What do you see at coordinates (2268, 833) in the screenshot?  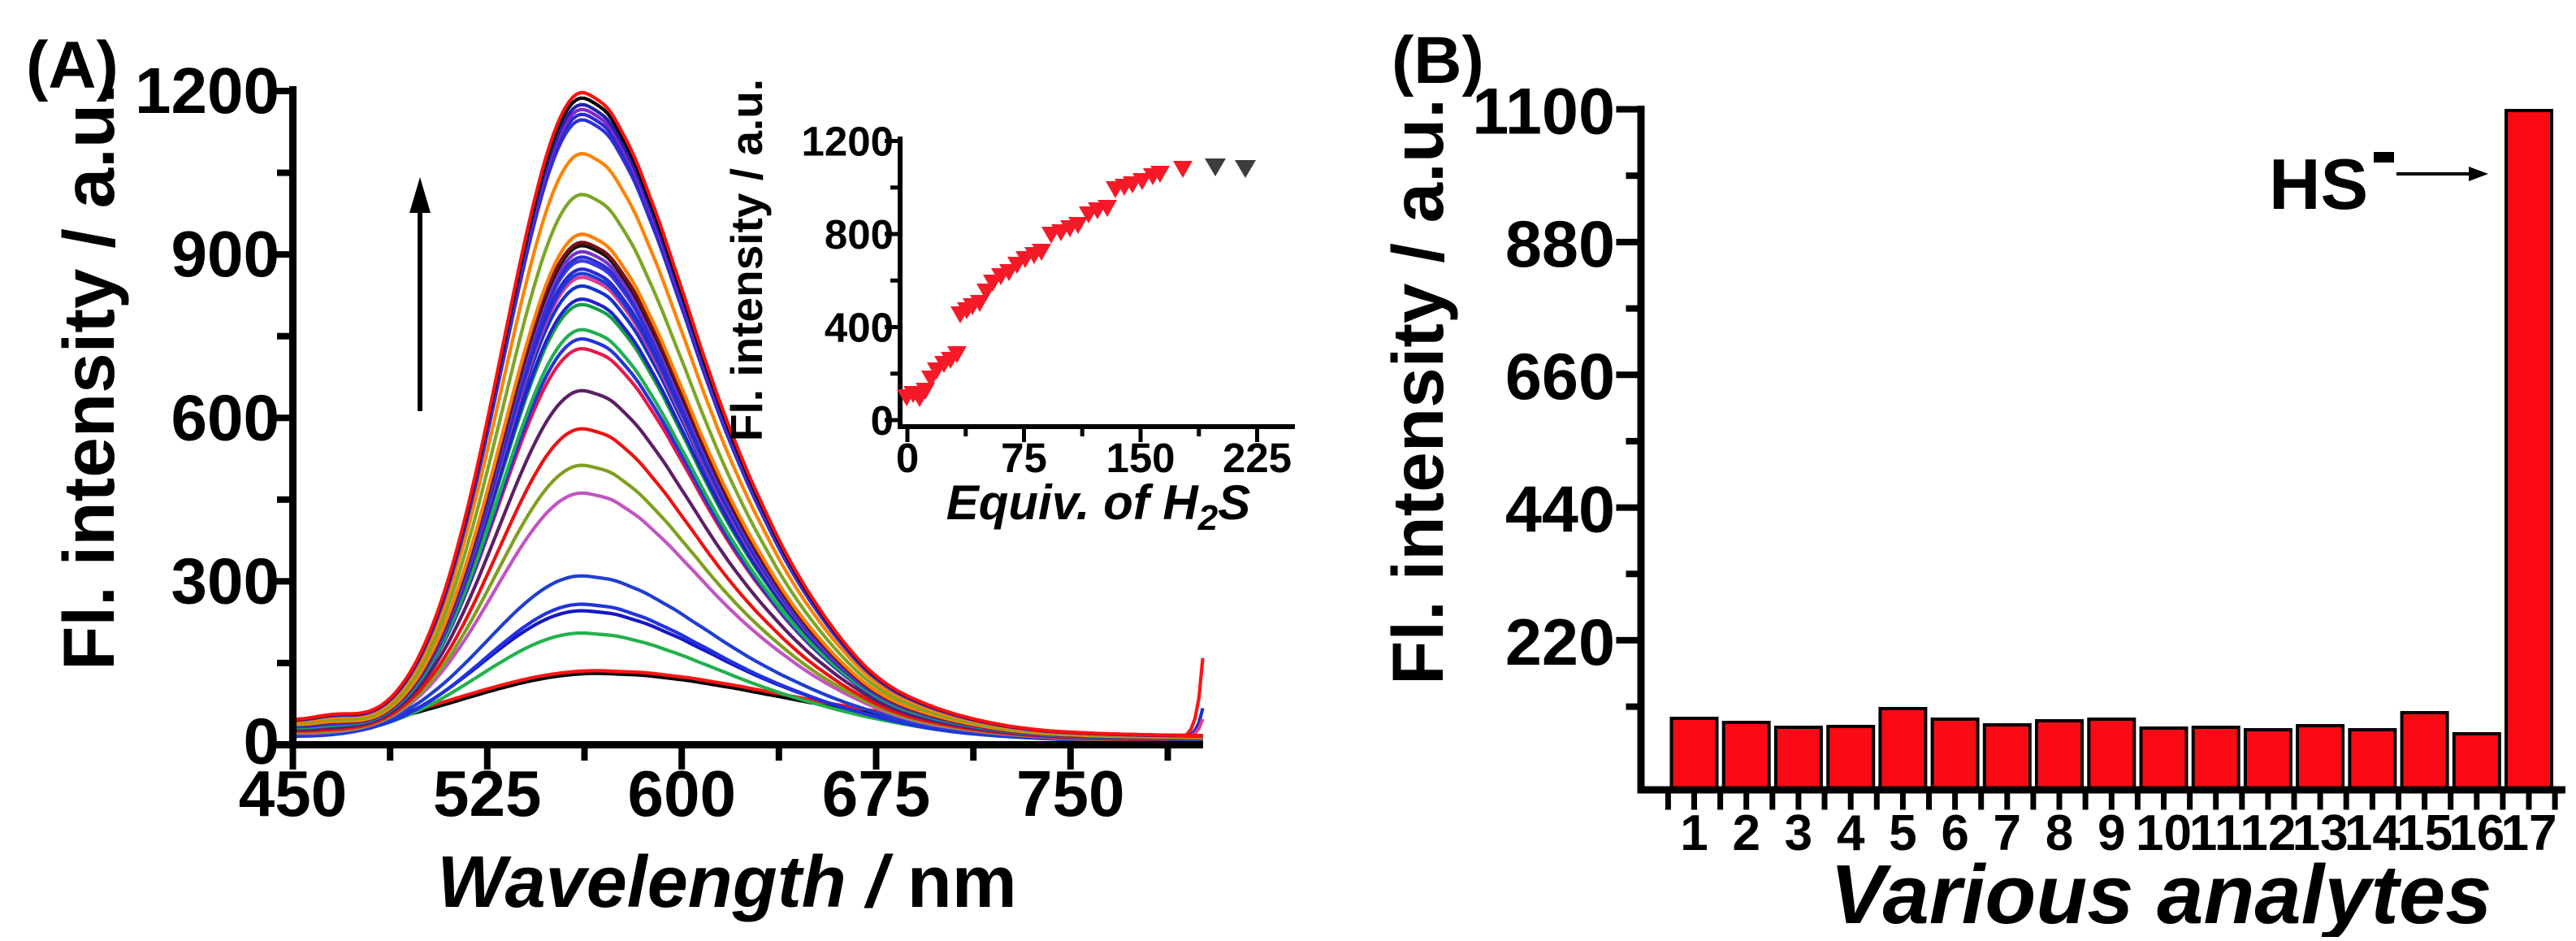 I see `svg-text: 12` at bounding box center [2268, 833].